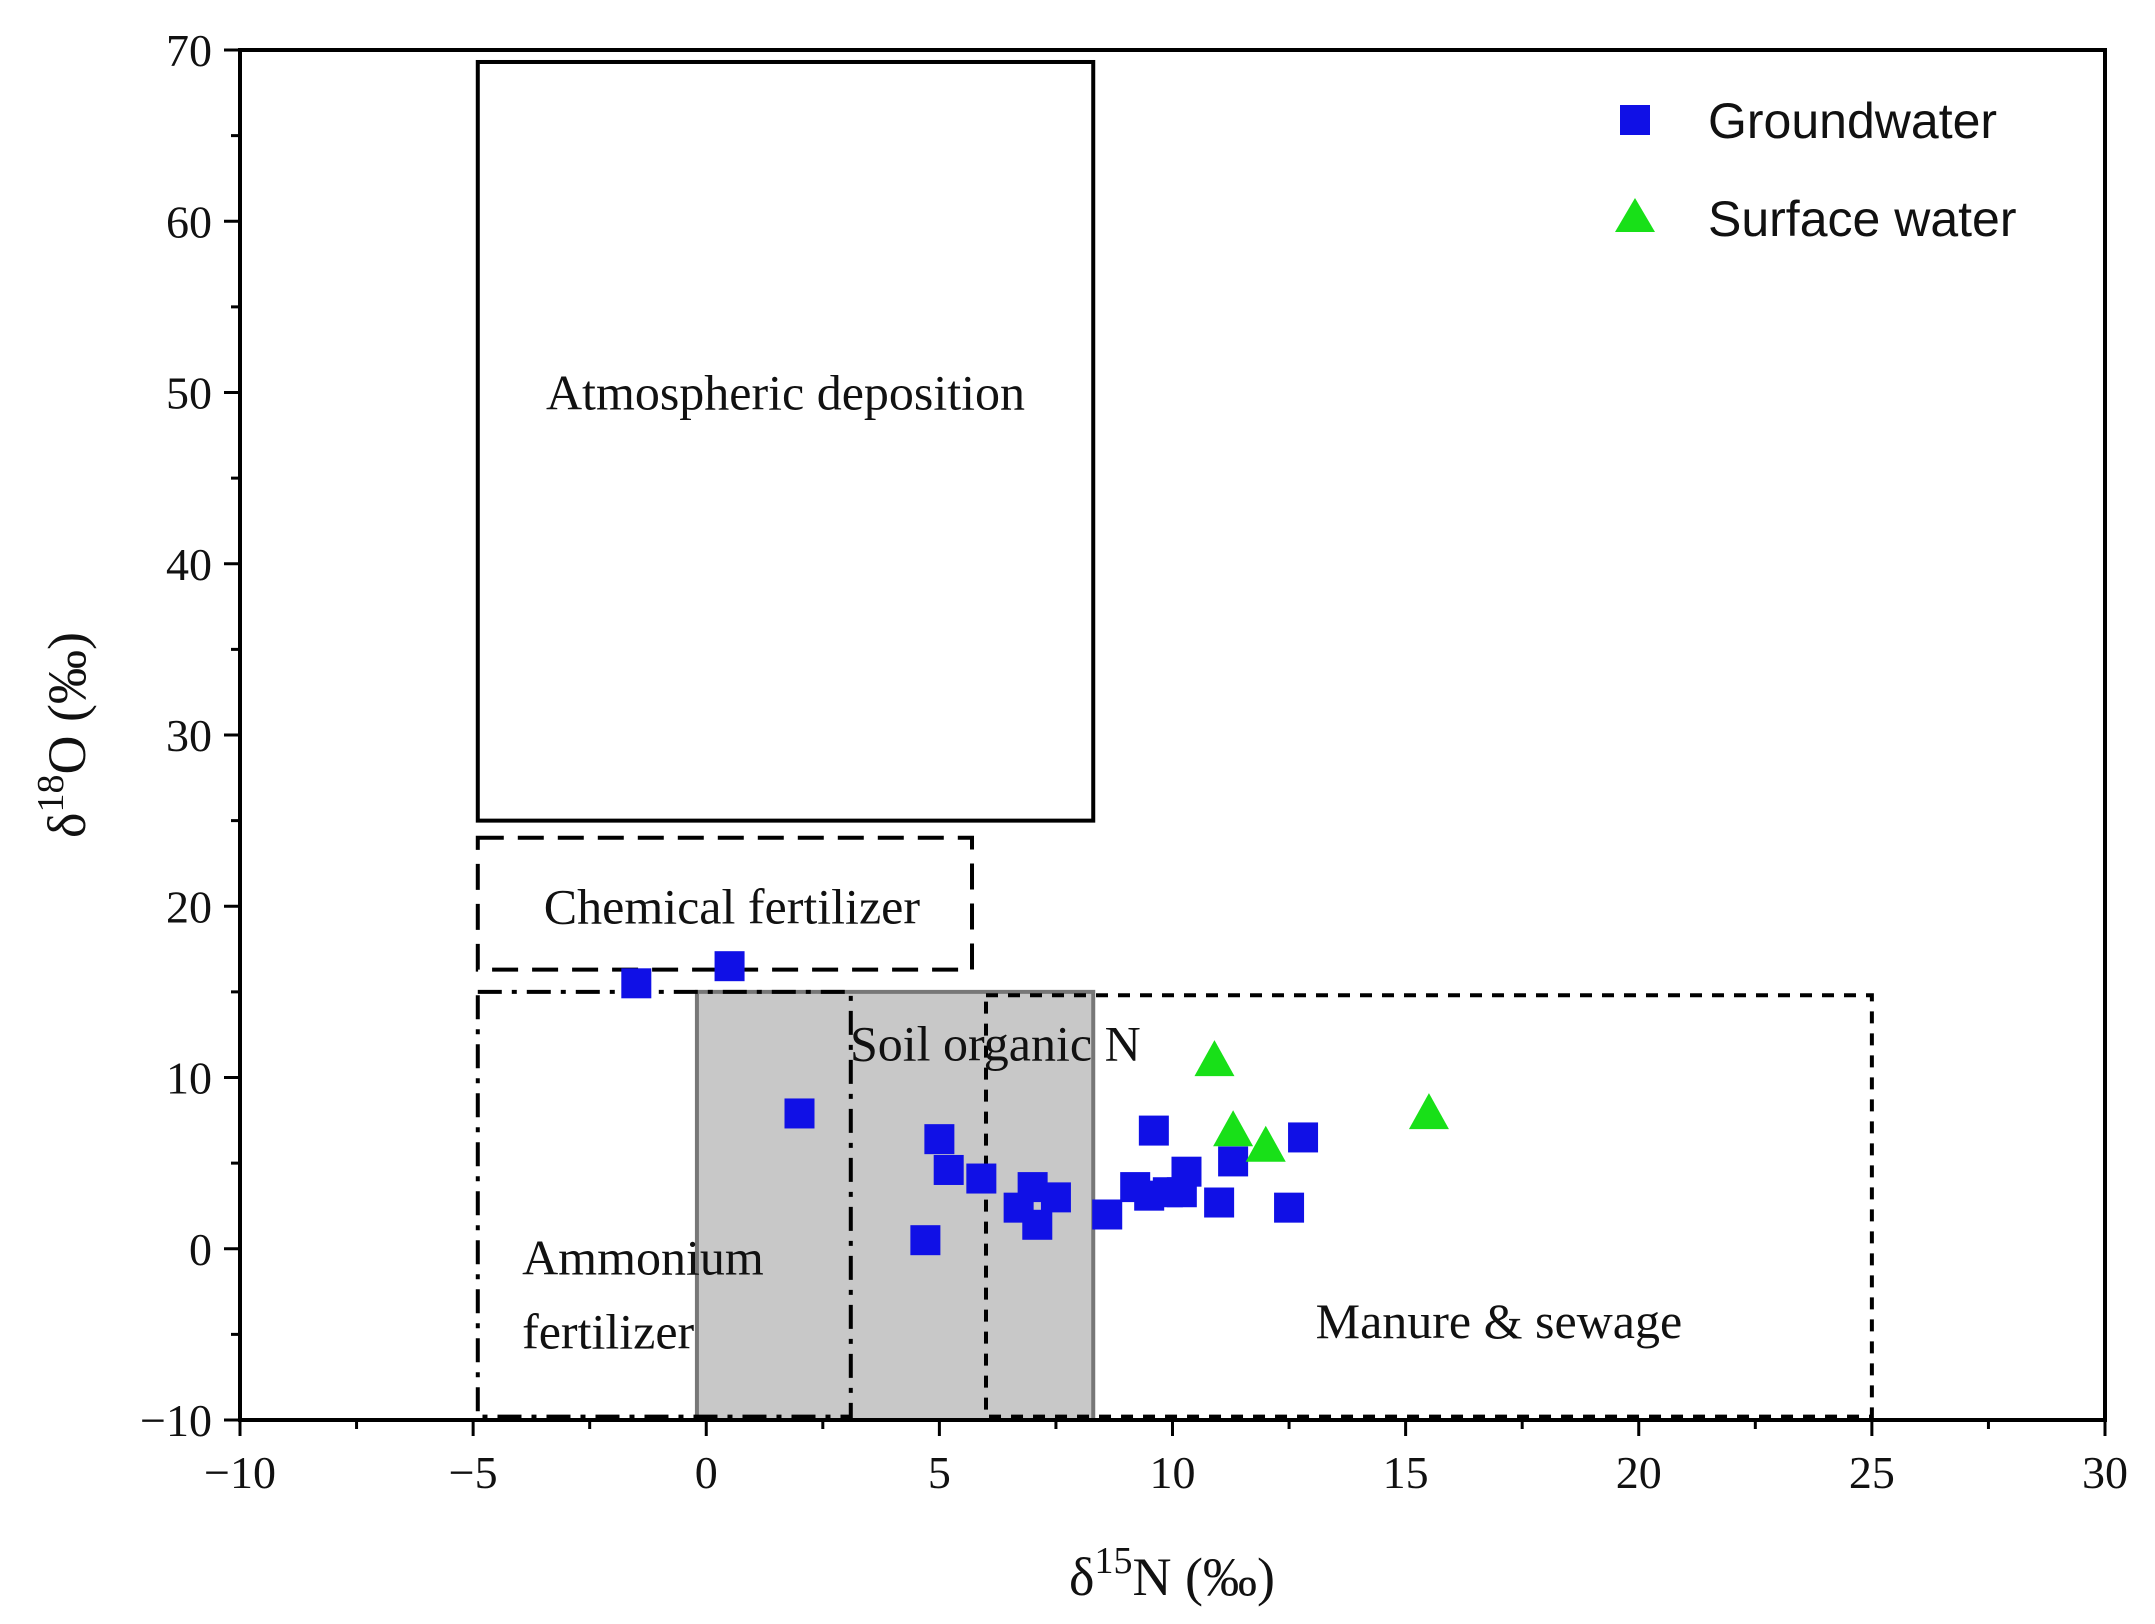 The width and height of the screenshot is (2155, 1624). What do you see at coordinates (1815, 170) in the screenshot?
I see `legend: Groundwater Surface water` at bounding box center [1815, 170].